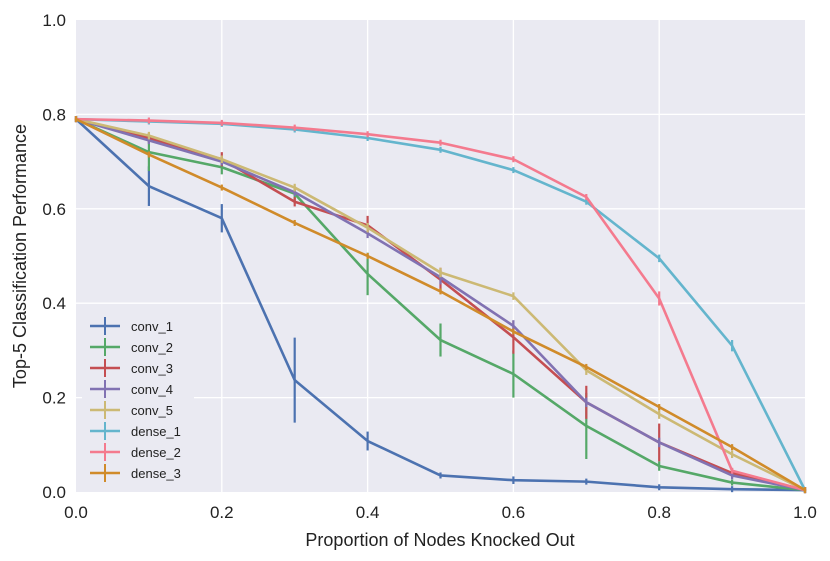 The height and width of the screenshot is (561, 830). Describe the element at coordinates (440, 512) in the screenshot. I see `x-axis-ticks: 0.0 0.2 0.4 0.6 0.8 1.0` at that location.